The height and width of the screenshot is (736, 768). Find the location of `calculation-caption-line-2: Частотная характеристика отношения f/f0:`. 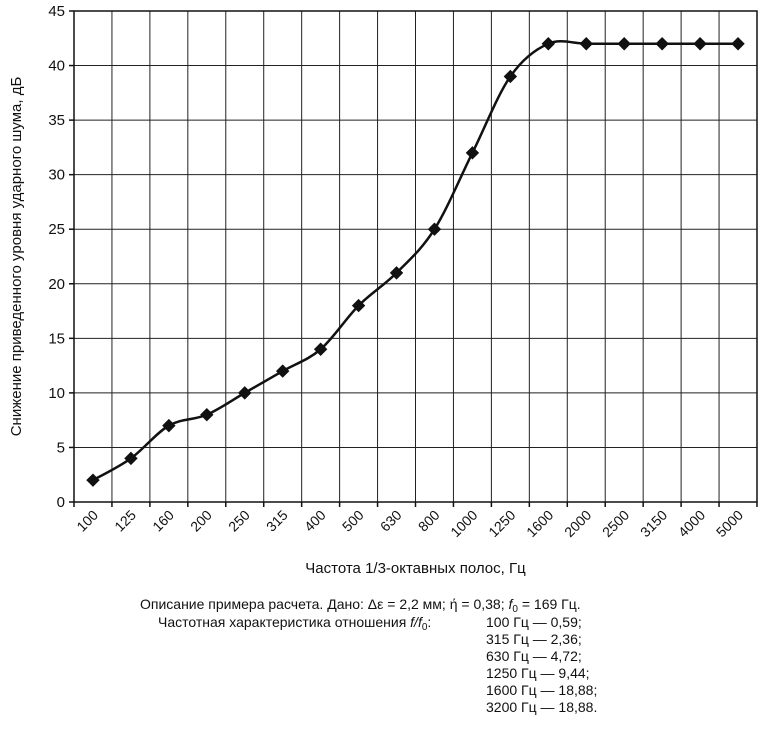

calculation-caption-line-2: Частотная характеристика отношения f/f0: is located at coordinates (294, 625).